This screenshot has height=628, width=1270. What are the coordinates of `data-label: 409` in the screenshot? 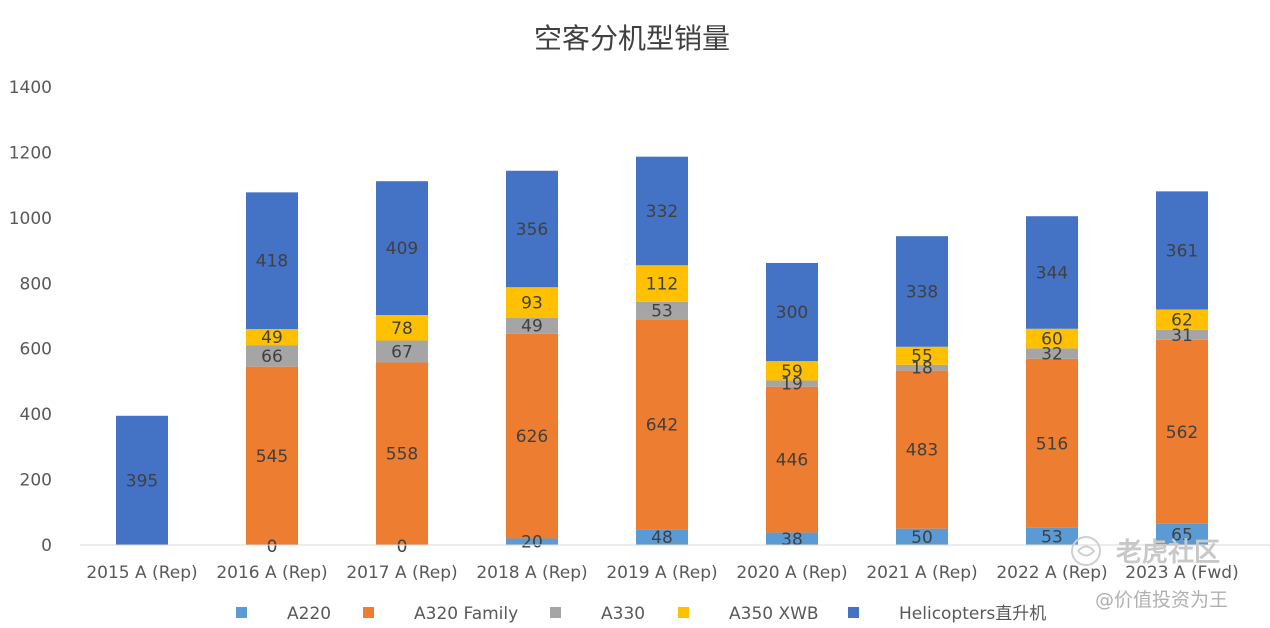 It's located at (402, 249).